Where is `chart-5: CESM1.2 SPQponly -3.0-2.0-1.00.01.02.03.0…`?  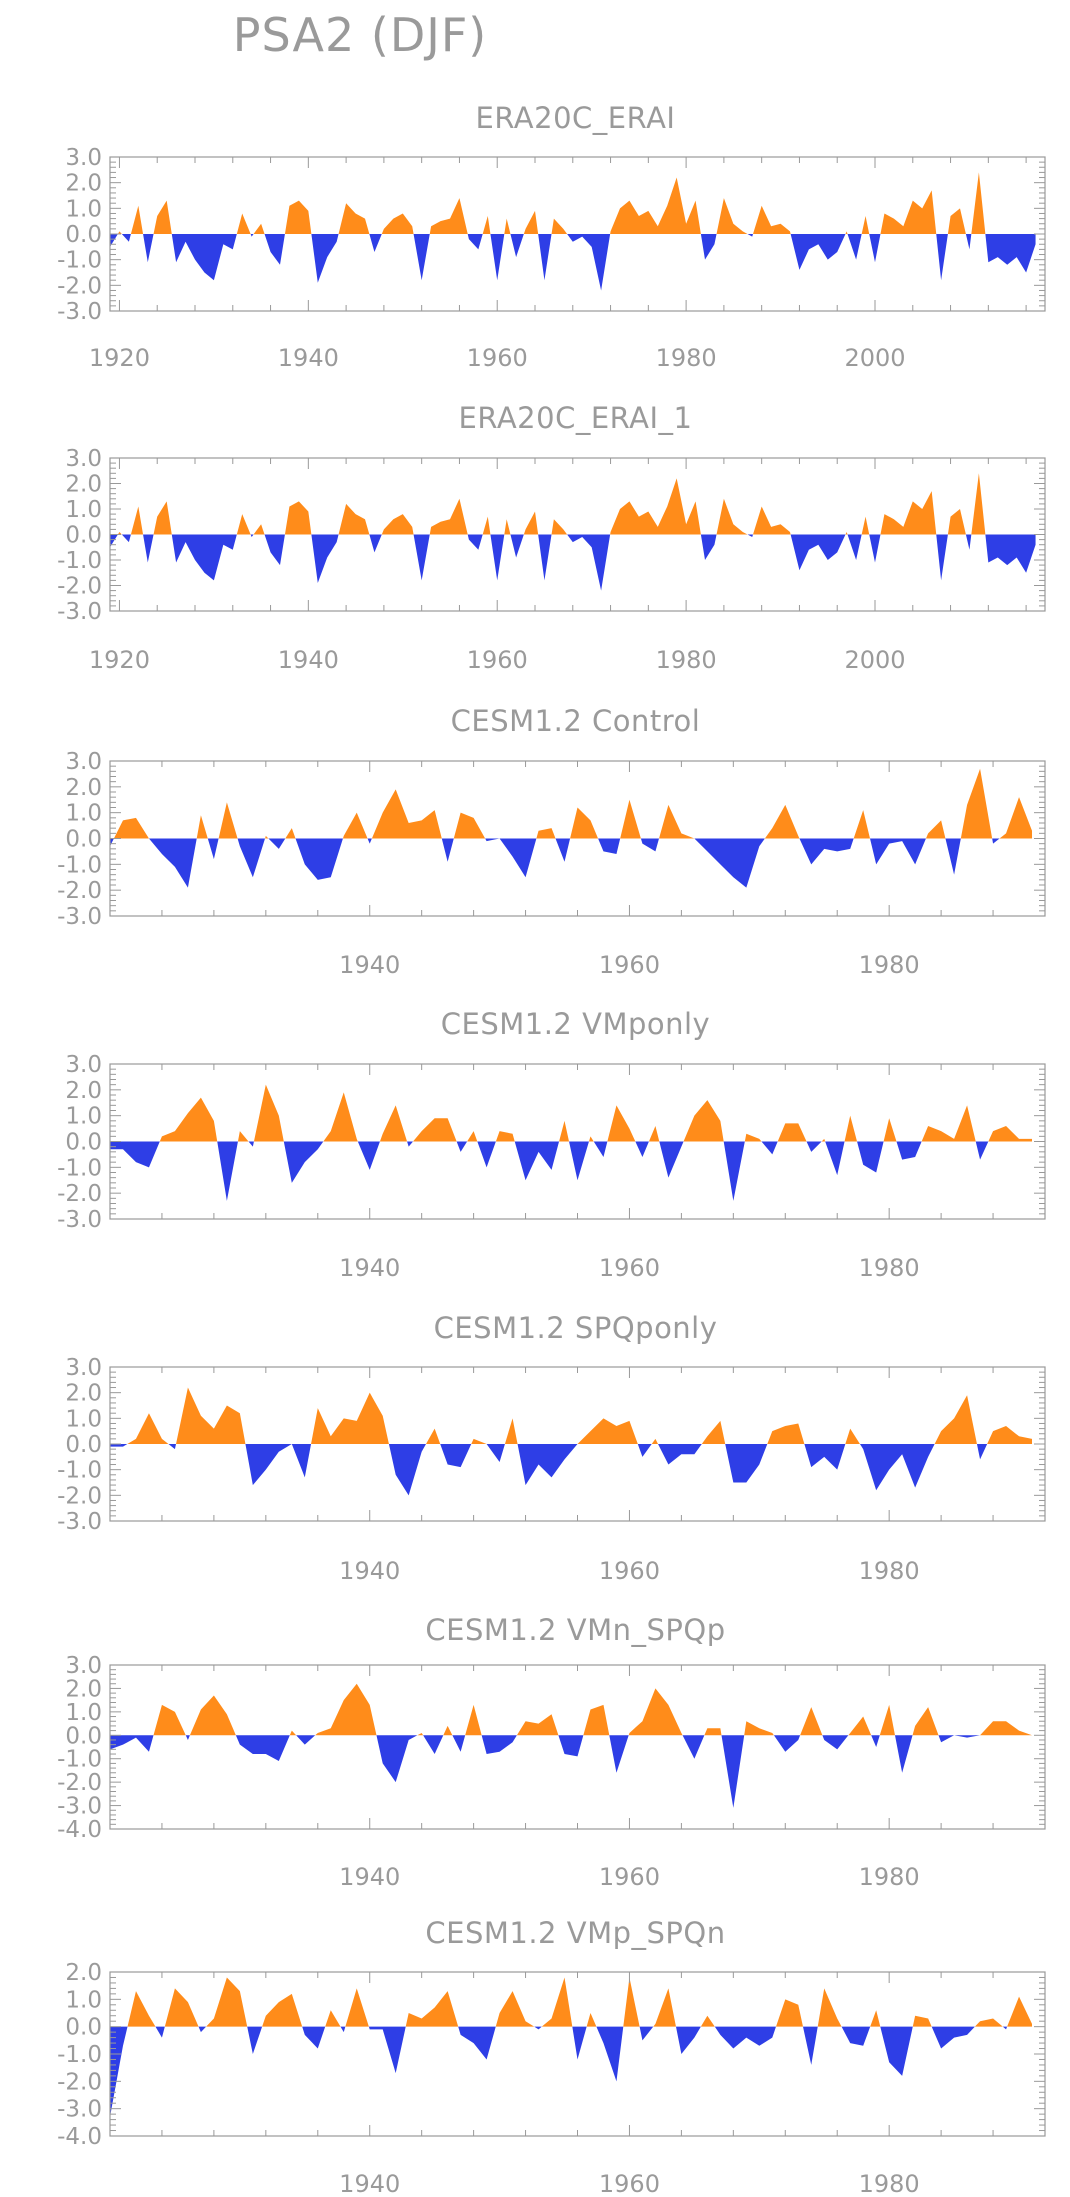
chart-5: CESM1.2 SPQponly -3.0-2.0-1.00.01.02.03.0… is located at coordinates (551, 1448).